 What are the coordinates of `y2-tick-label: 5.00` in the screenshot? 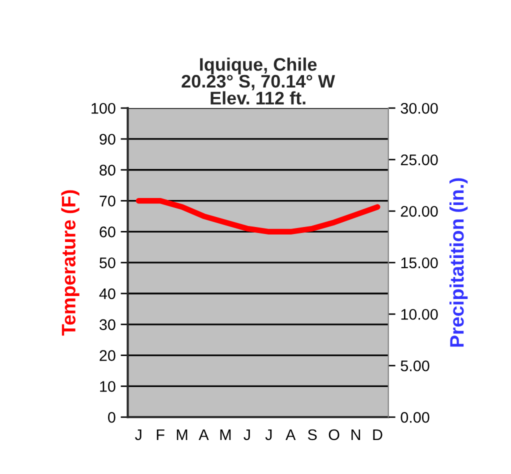 It's located at (415, 366).